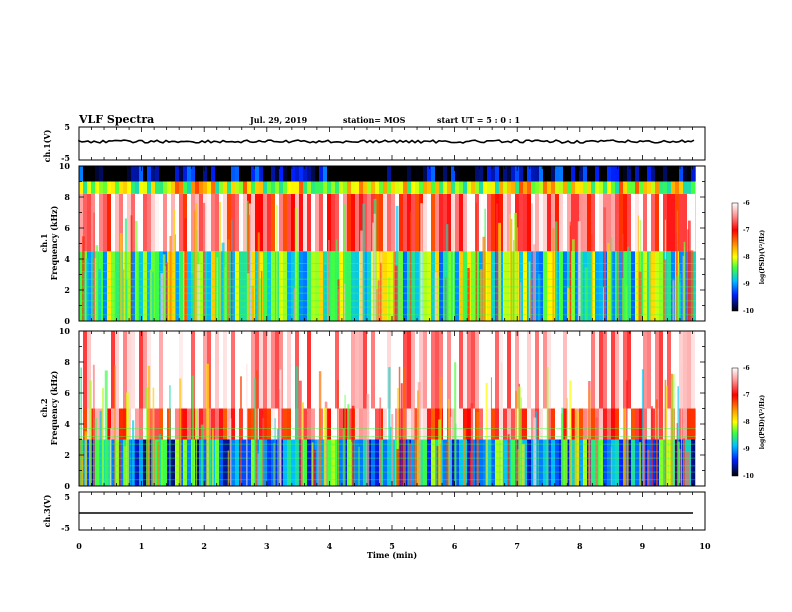 The width and height of the screenshot is (792, 612). I want to click on ch1-voltage-trace, so click(386, 141).